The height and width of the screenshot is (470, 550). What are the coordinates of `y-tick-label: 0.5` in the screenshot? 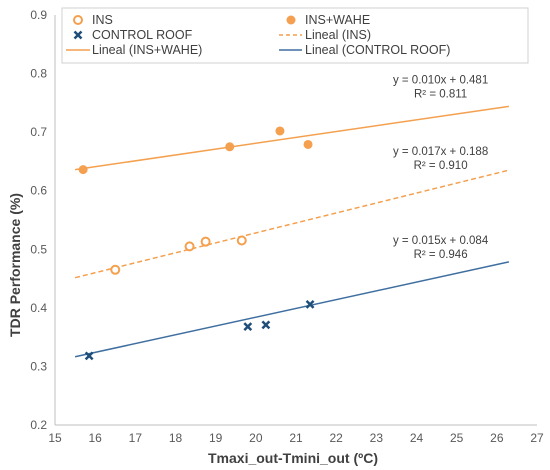 It's located at (38, 249).